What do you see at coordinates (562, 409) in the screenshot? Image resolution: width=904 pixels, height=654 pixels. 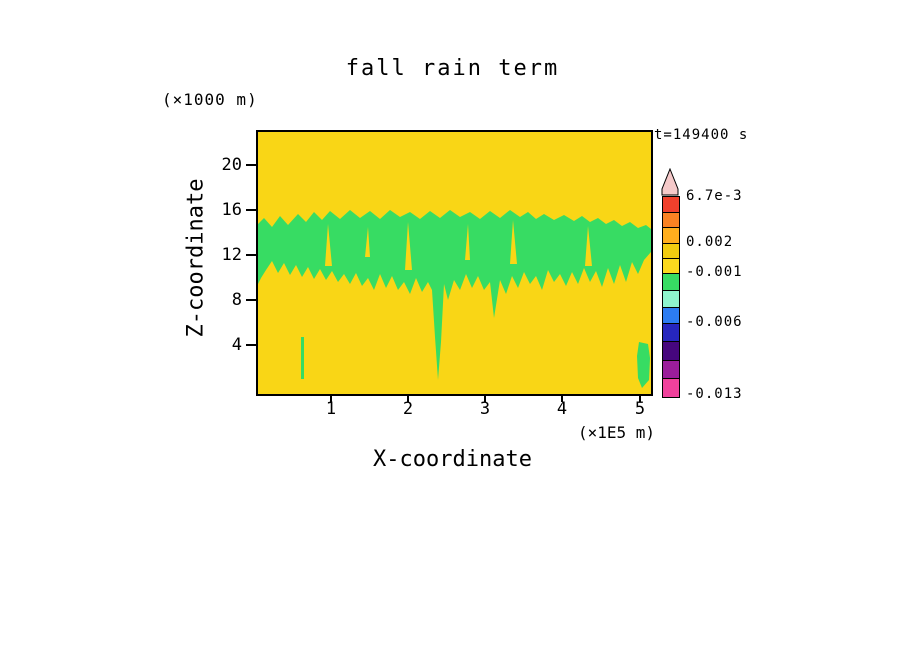 I see `x-tick-label: 4` at bounding box center [562, 409].